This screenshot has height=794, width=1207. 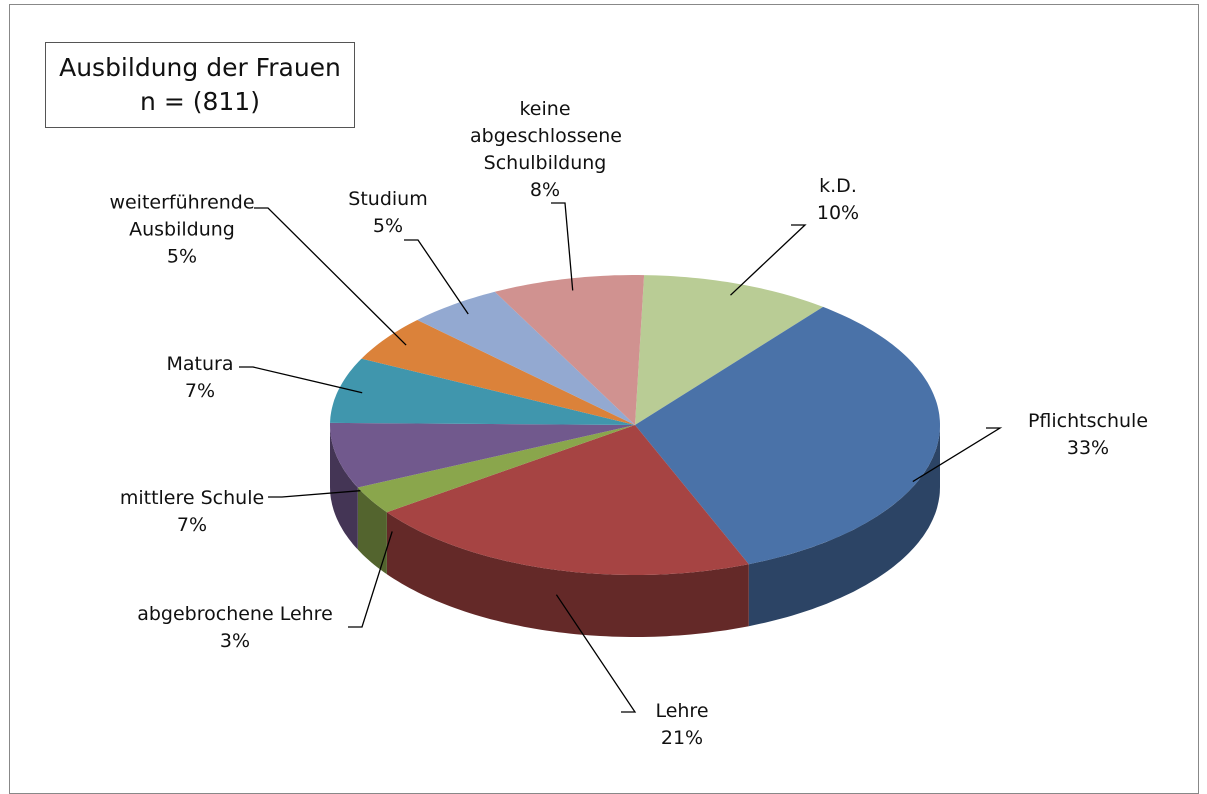 I want to click on data-label: Pflichtschule 33%, so click(x=1088, y=435).